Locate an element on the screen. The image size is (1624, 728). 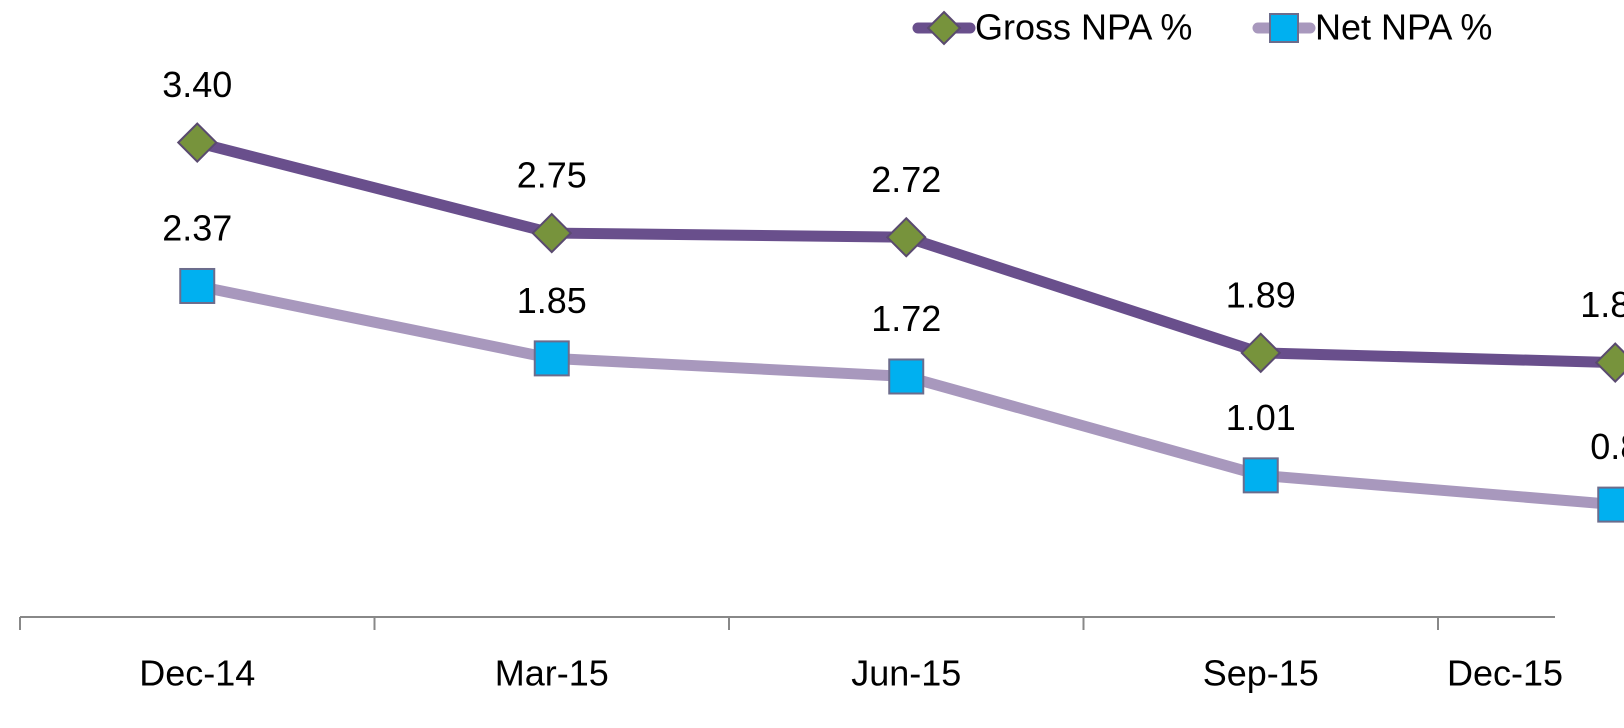
data-label: 1.85 is located at coordinates (552, 300).